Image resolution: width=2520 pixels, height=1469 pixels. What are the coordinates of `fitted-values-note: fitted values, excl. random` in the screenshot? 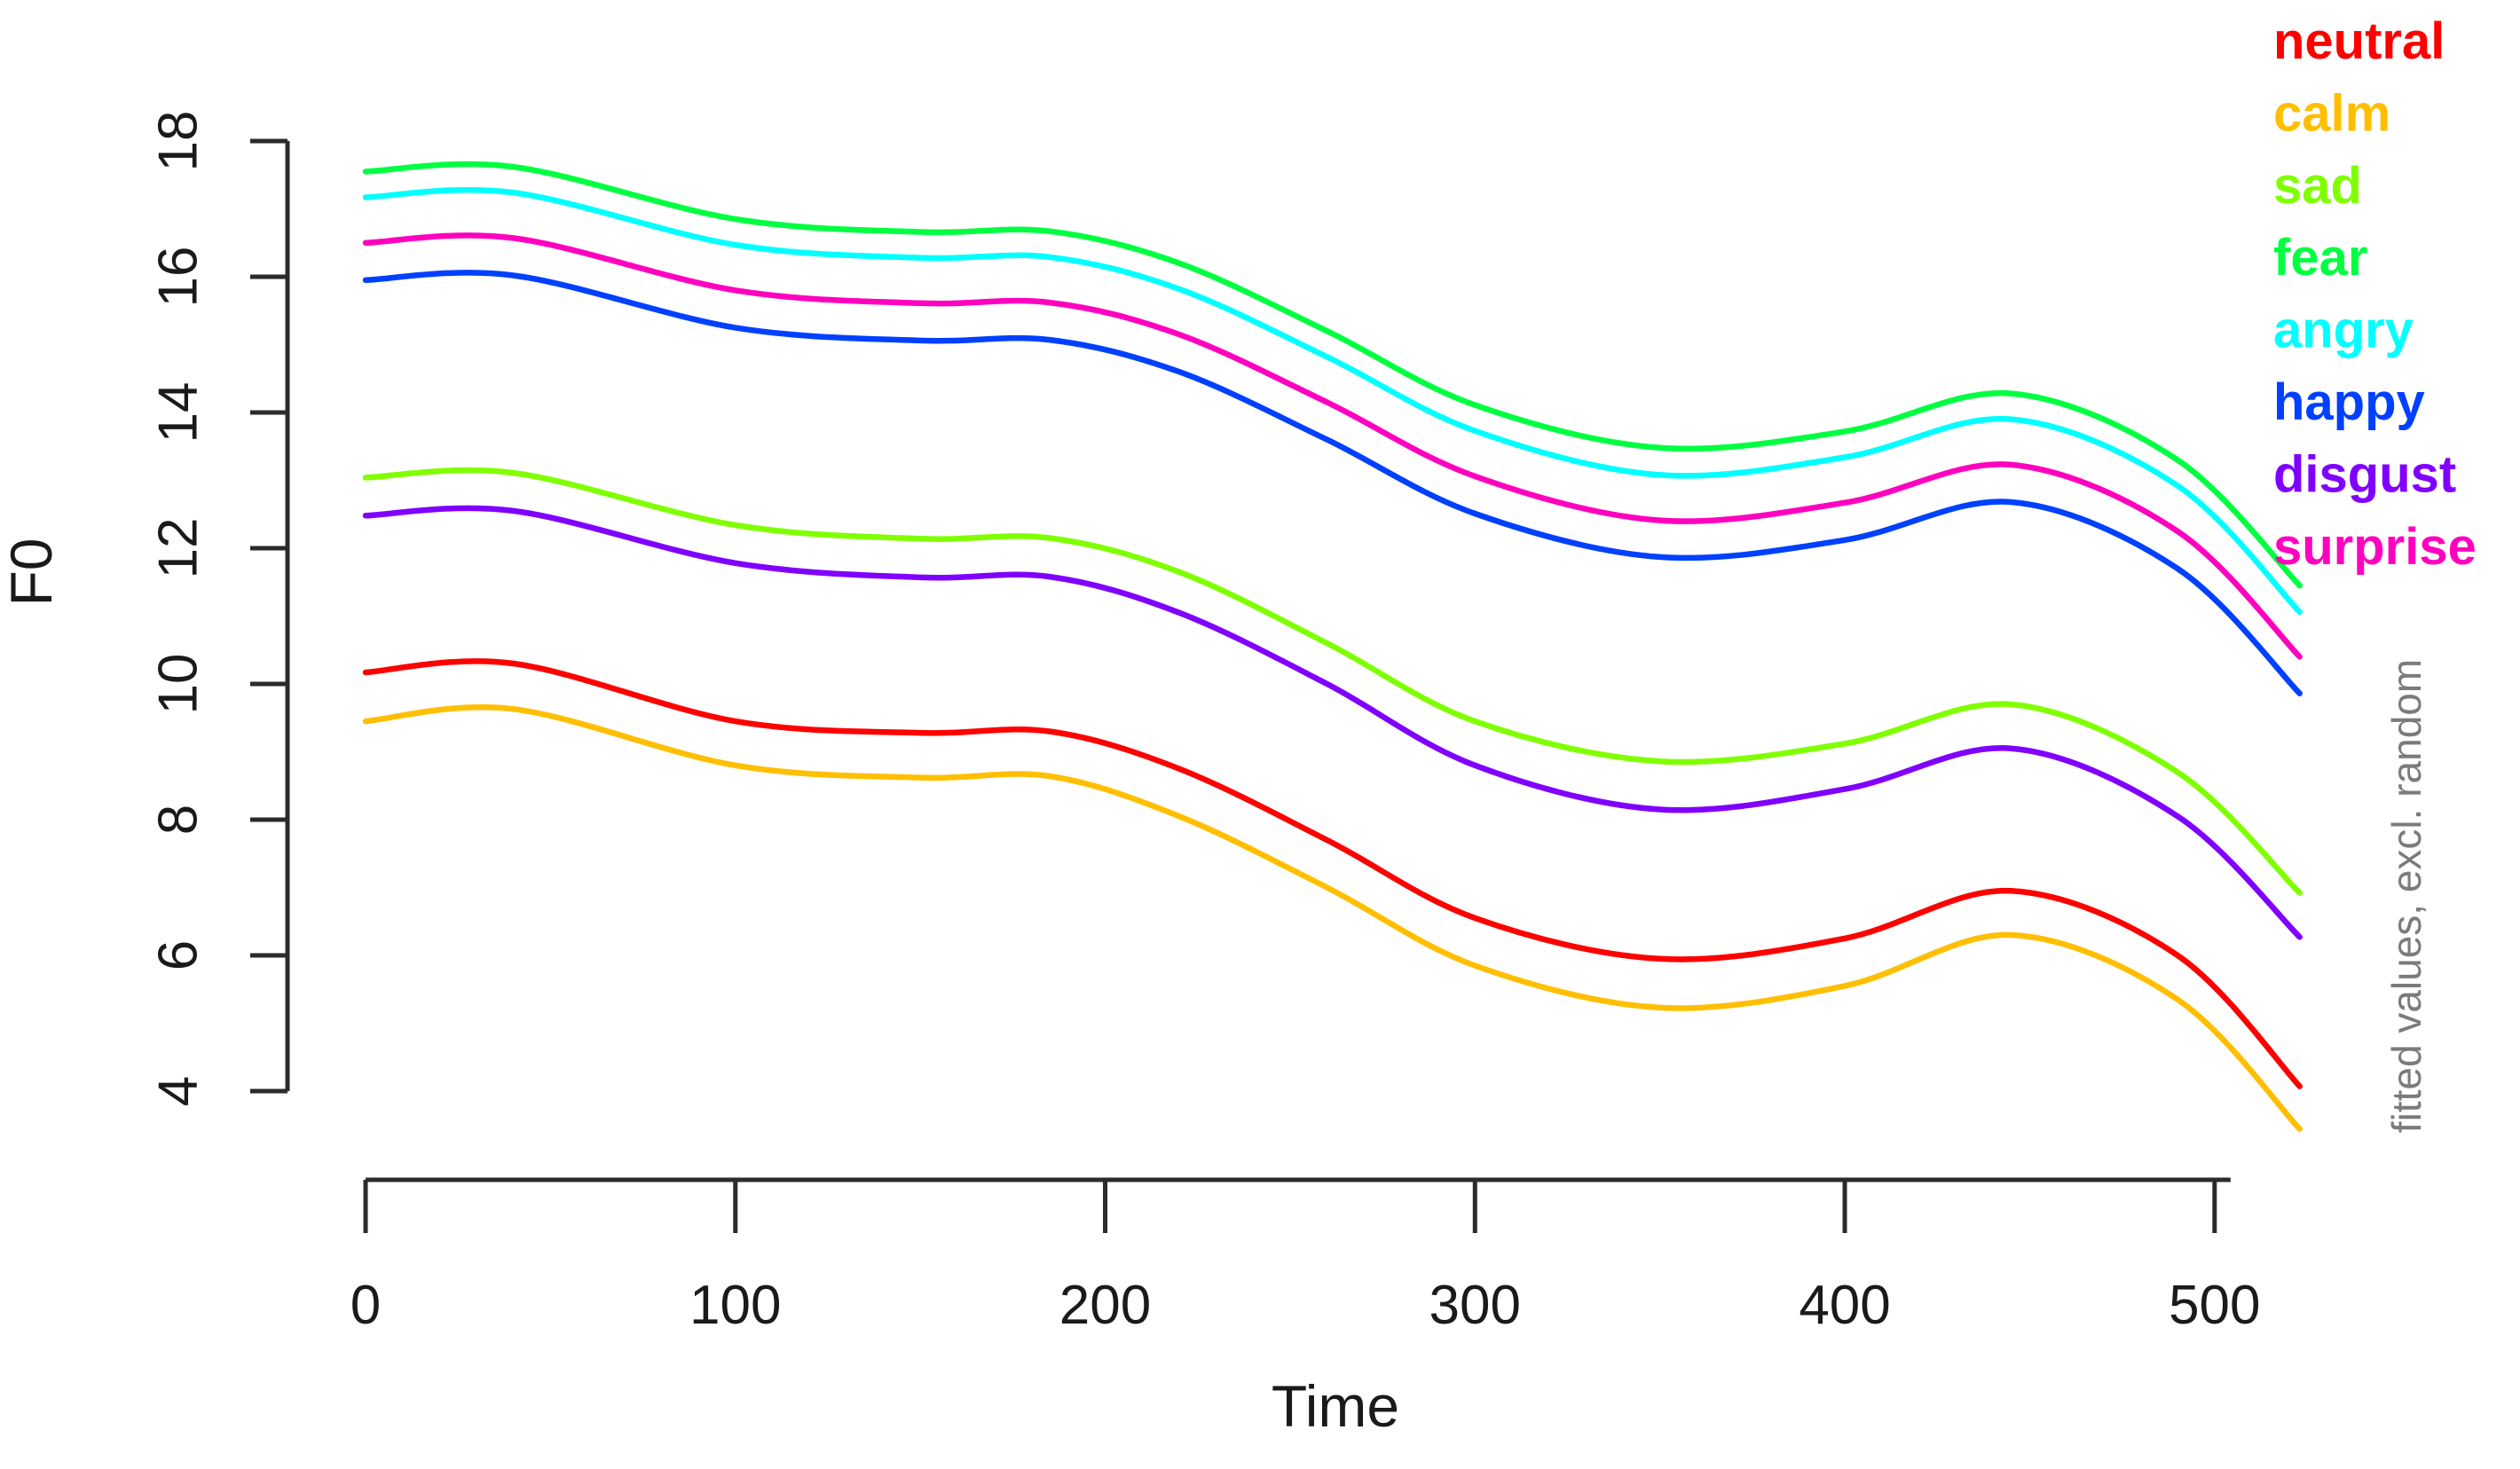 It's located at (2406, 896).